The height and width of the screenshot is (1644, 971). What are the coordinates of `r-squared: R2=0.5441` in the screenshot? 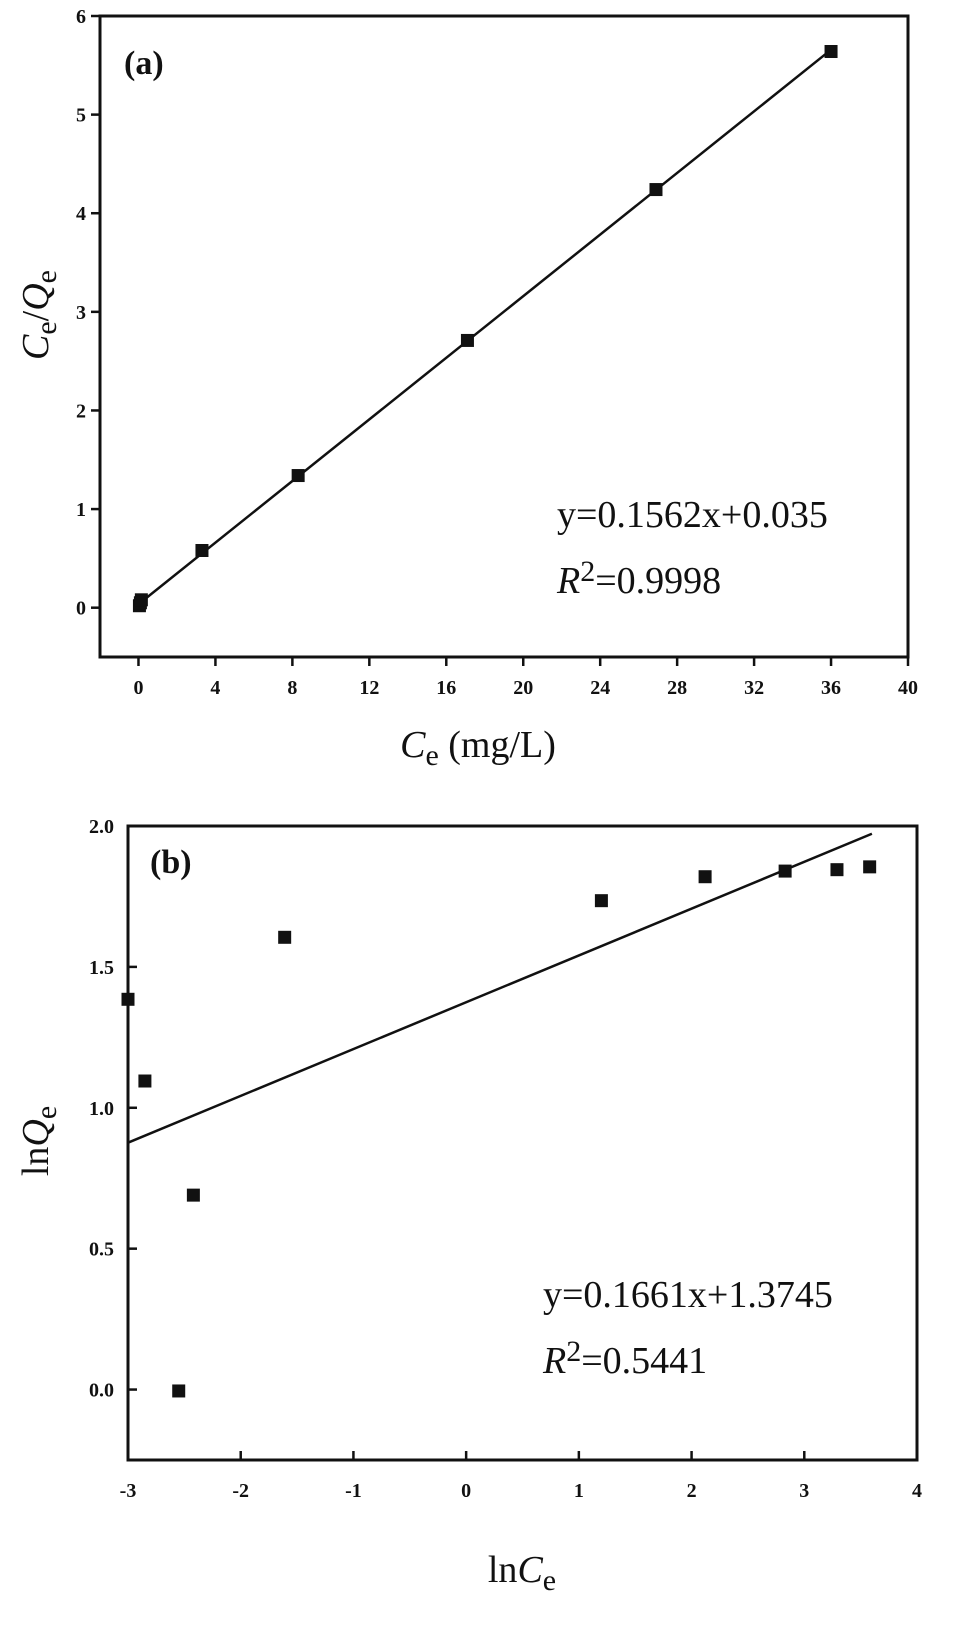 It's located at (624, 1358).